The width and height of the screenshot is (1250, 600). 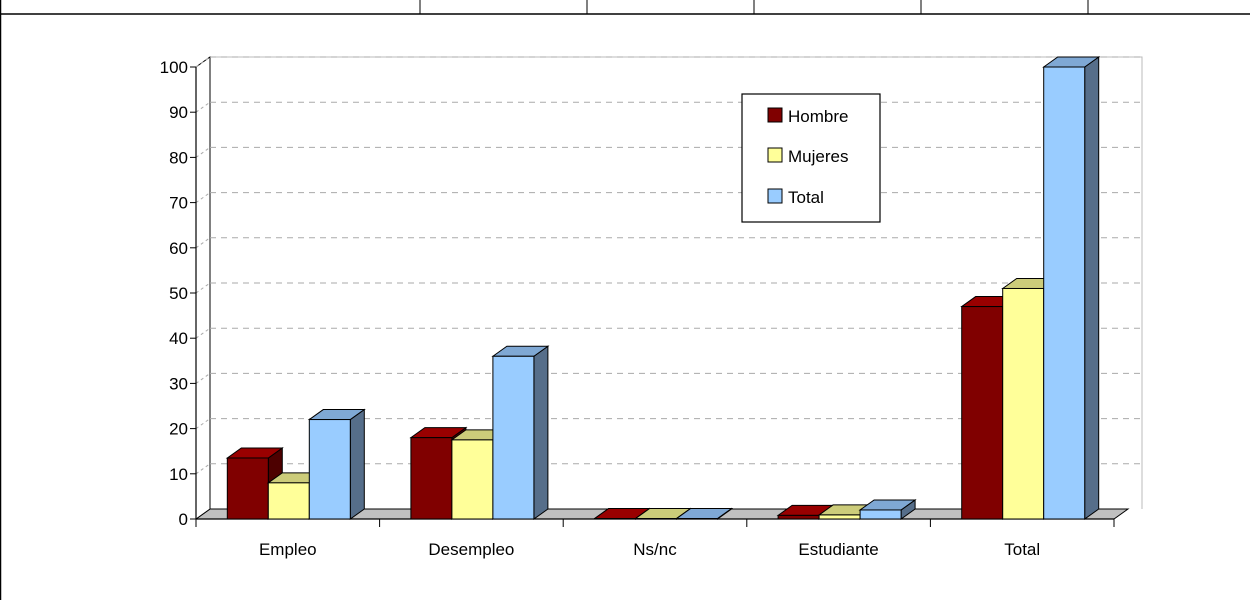 I want to click on legend-item-hombre: Hombre, so click(x=807, y=116).